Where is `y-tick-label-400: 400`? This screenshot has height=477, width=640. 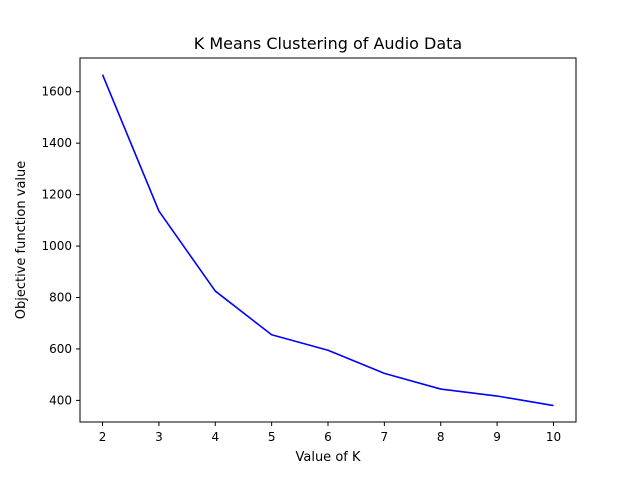 y-tick-label-400: 400 is located at coordinates (60, 400).